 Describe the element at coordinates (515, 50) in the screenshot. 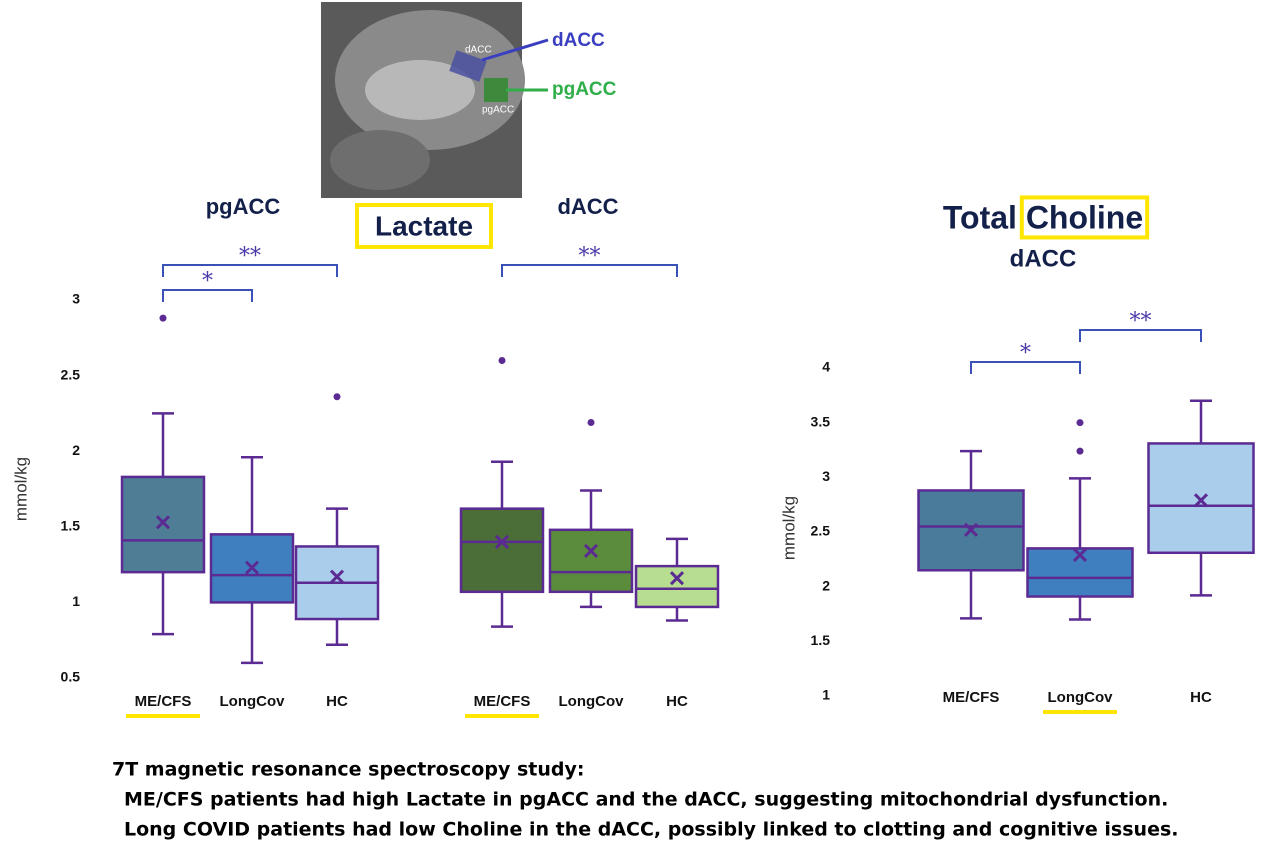

I see `dacc-pointer` at that location.